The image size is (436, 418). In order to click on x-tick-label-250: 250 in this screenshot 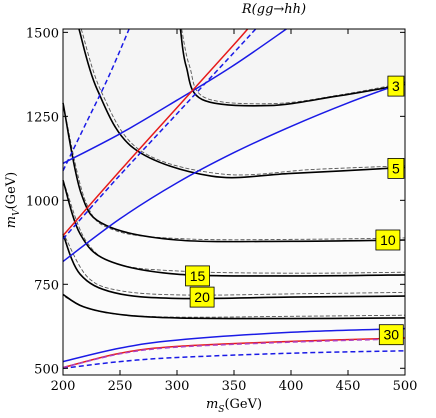, I will do `click(120, 386)`.